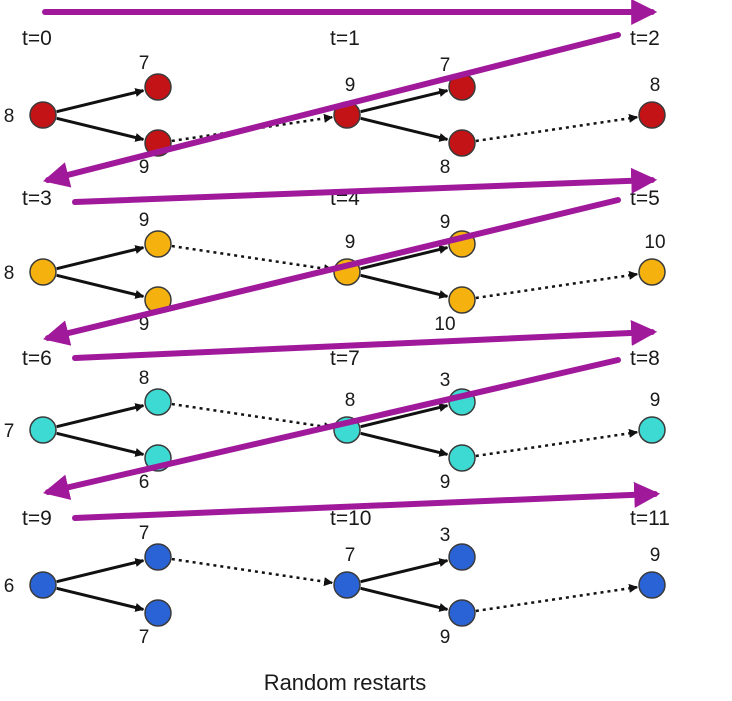 The height and width of the screenshot is (701, 732). What do you see at coordinates (444, 324) in the screenshot?
I see `successor-value: 10` at bounding box center [444, 324].